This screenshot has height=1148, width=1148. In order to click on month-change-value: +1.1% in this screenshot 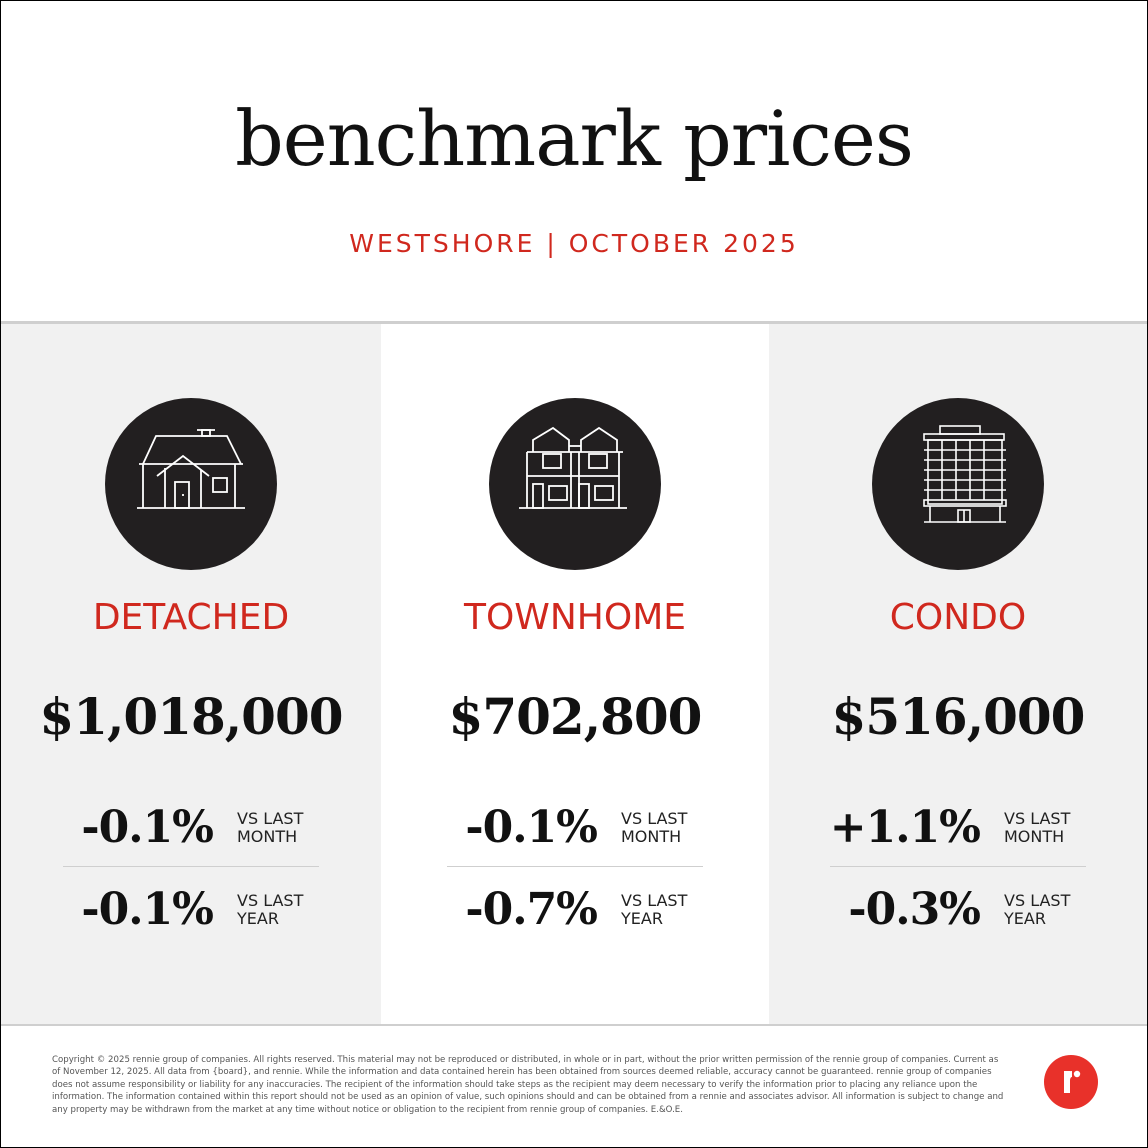, I will do `click(905, 827)`.